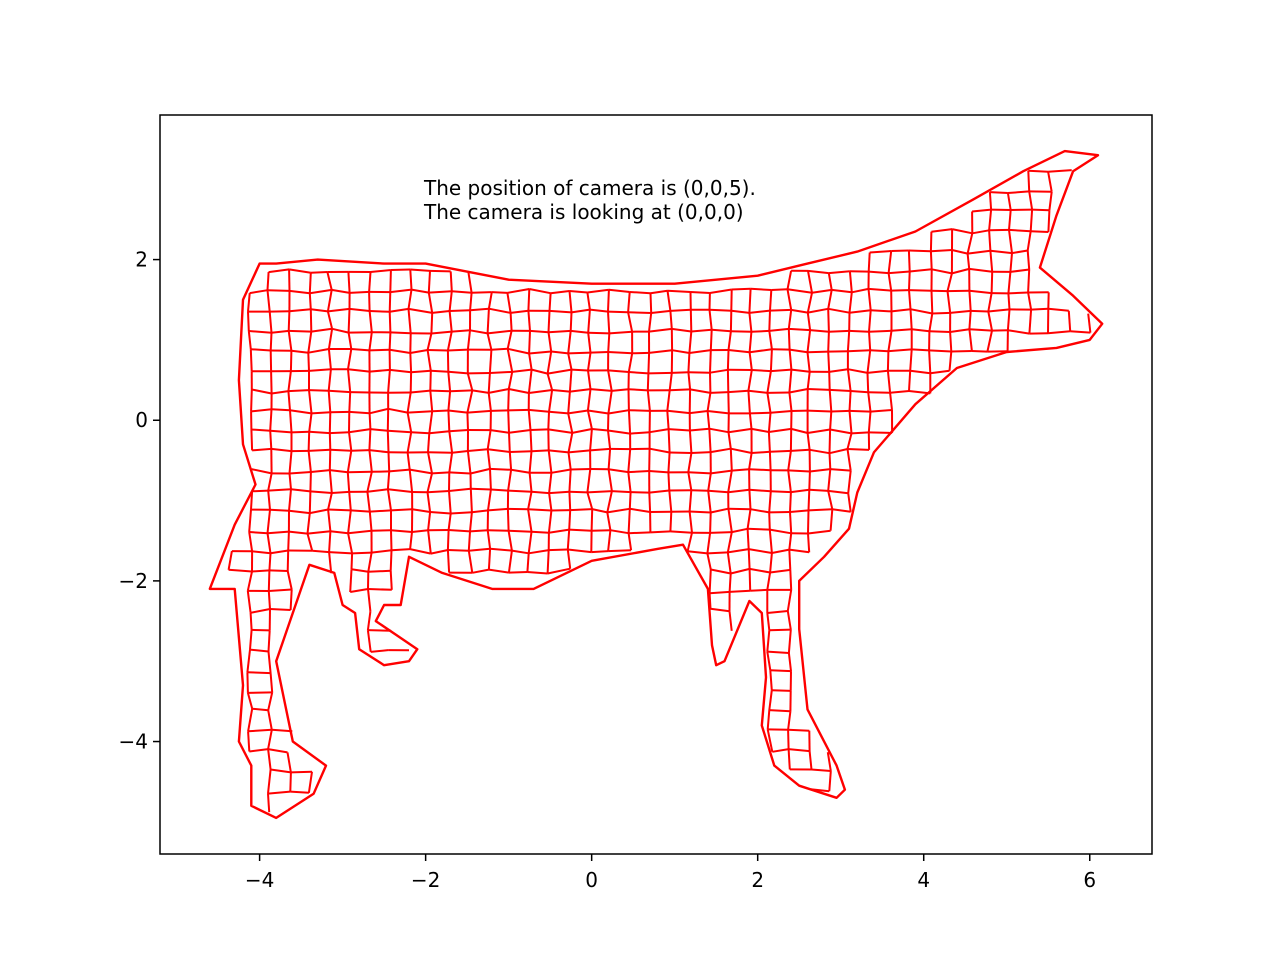 Image resolution: width=1280 pixels, height=960 pixels. Describe the element at coordinates (591, 880) in the screenshot. I see `x-tick-label: 0` at that location.